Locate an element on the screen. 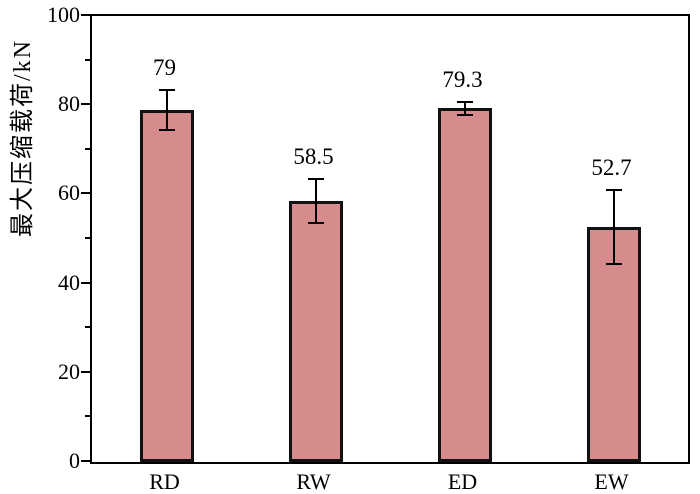  x-tick-label-RW: RW is located at coordinates (313, 481).